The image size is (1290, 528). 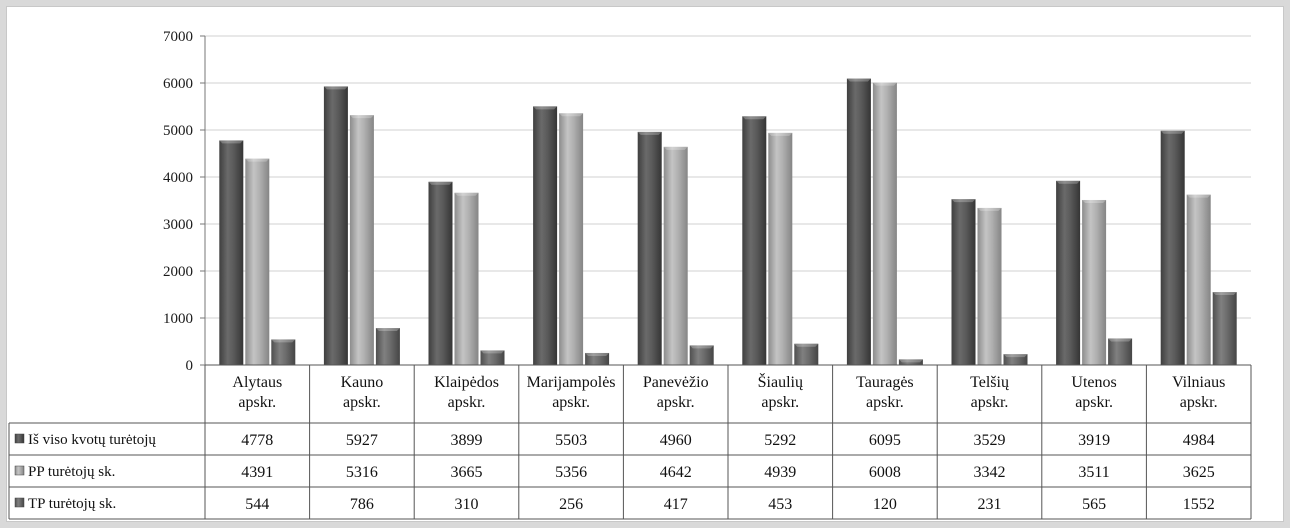 I want to click on y-tick-label: 4000, so click(x=178, y=178).